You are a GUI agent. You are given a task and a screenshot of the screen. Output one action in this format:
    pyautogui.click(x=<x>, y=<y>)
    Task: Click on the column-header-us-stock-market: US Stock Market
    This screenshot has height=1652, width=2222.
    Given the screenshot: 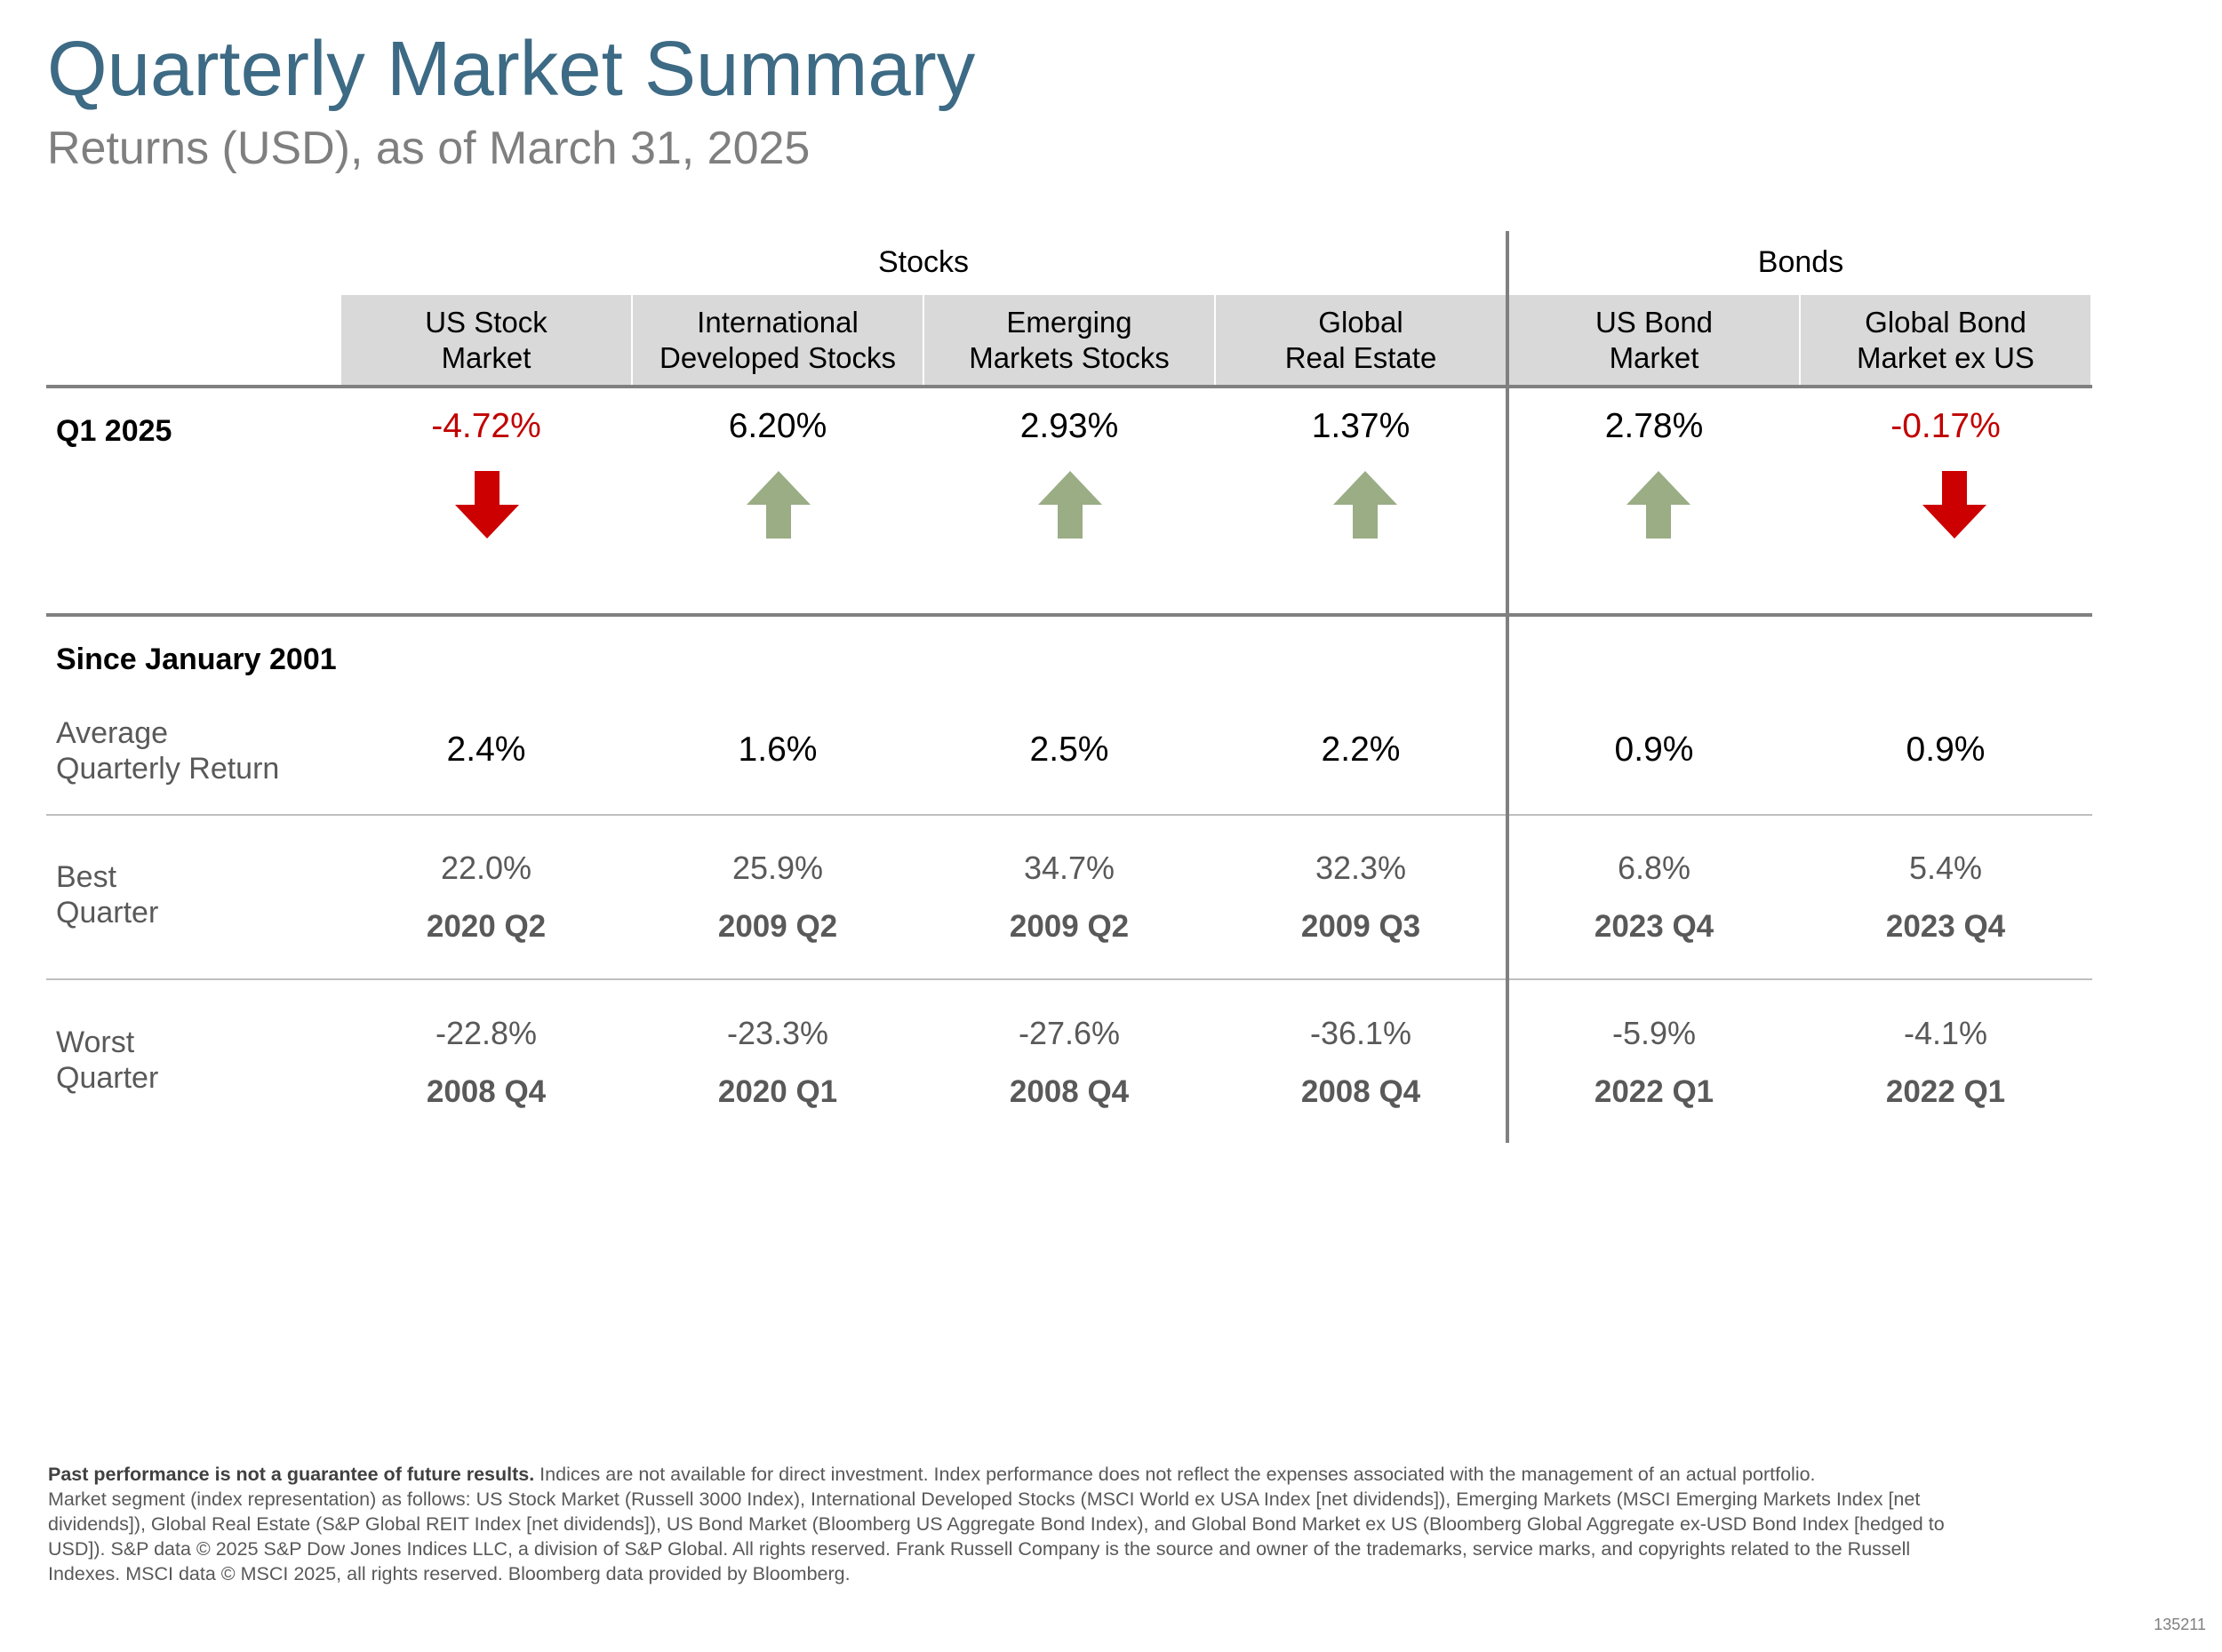 What is the action you would take?
    pyautogui.click(x=486, y=340)
    